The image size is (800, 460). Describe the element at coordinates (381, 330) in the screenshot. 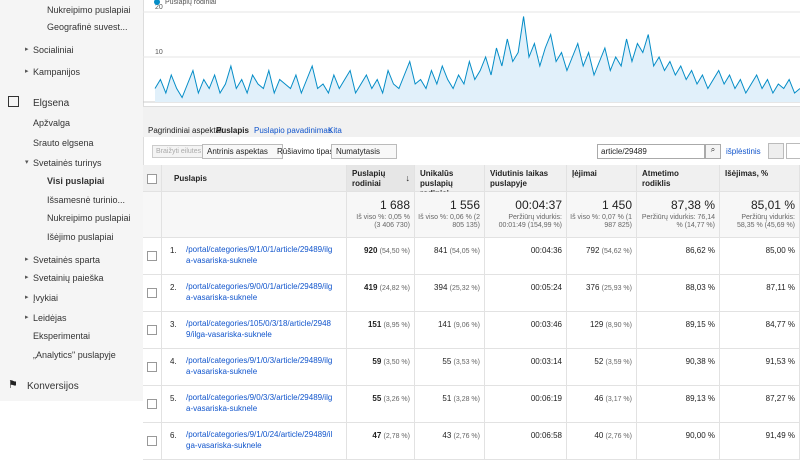

I see `row-cell: 151 (8,95 %)` at that location.